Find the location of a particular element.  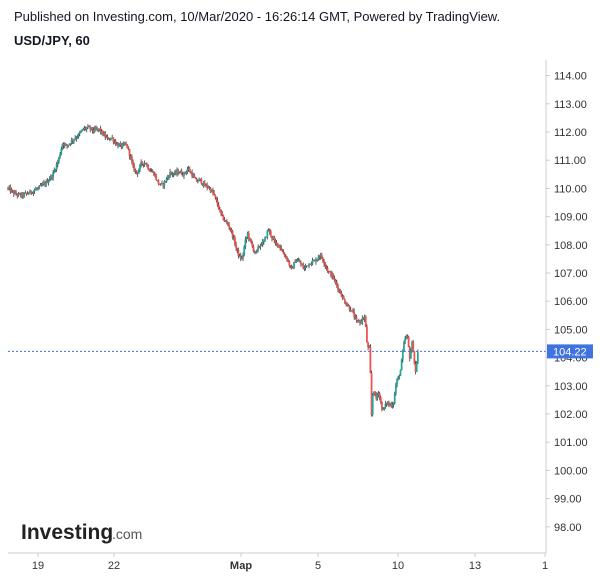

time-tick-label: 10 is located at coordinates (398, 566).